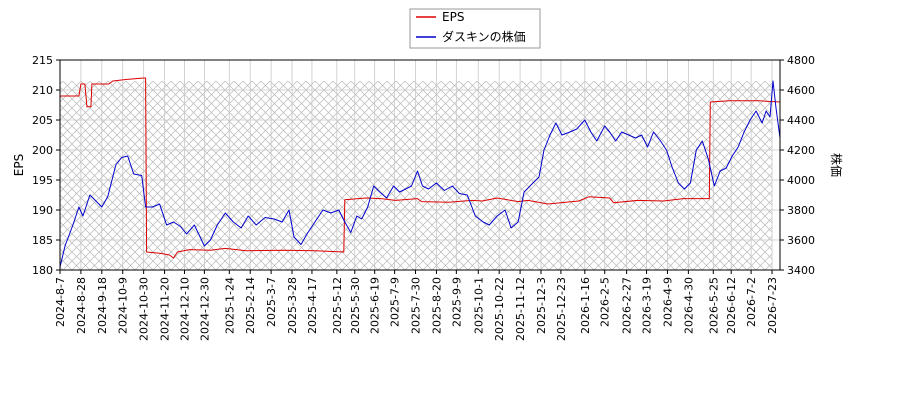  Describe the element at coordinates (627, 305) in the screenshot. I see `x-axis-tick-label: 2026-2-27` at that location.